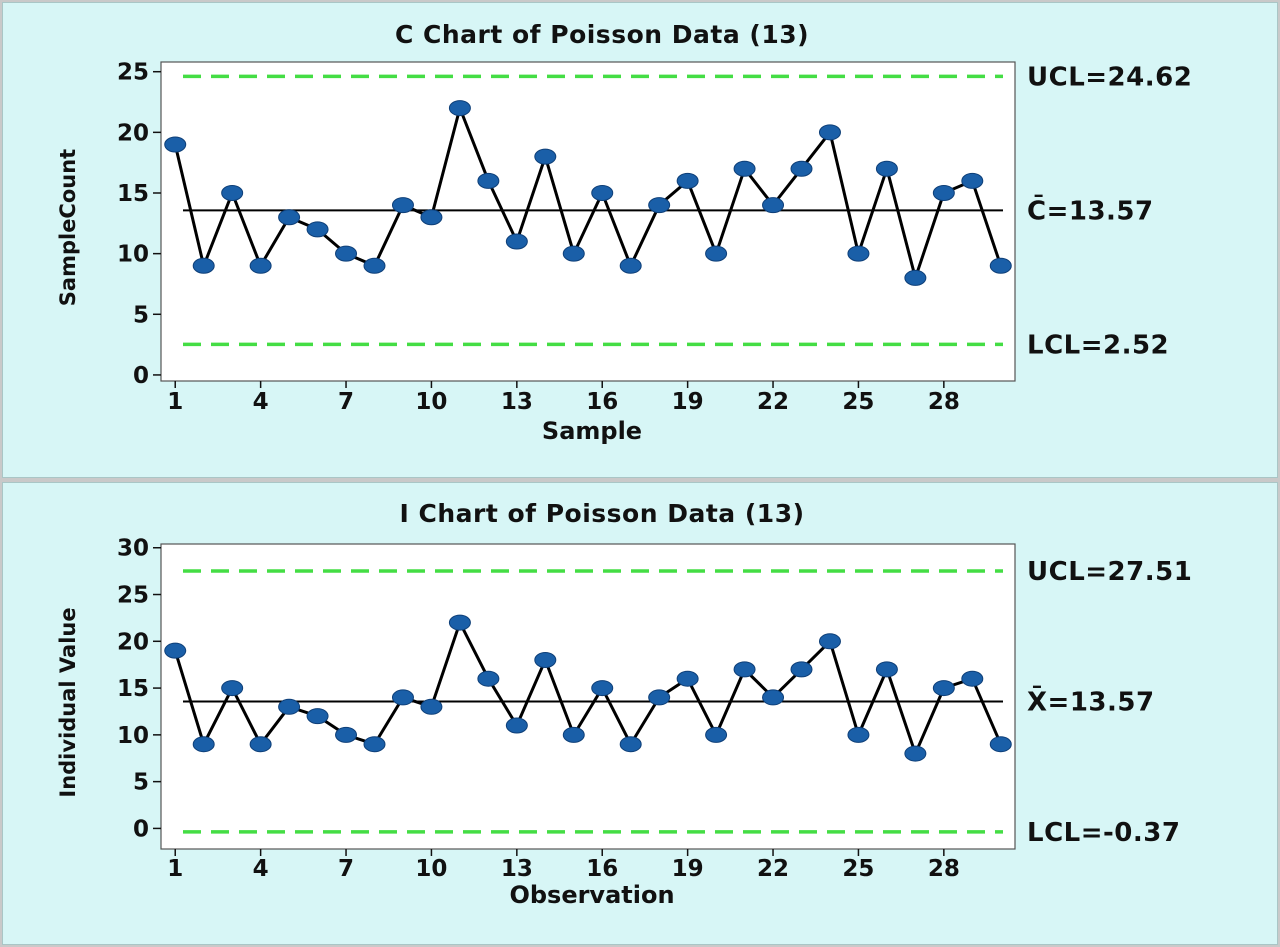 This screenshot has width=1280, height=947. What do you see at coordinates (517, 869) in the screenshot?
I see `x-tick-label: 13` at bounding box center [517, 869].